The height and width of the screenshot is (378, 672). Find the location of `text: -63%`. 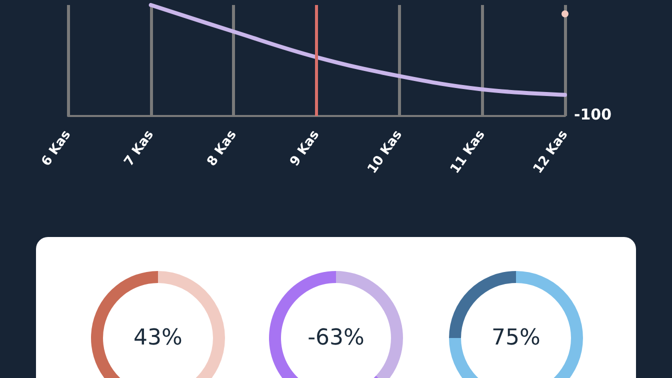

text: -63% is located at coordinates (336, 338).